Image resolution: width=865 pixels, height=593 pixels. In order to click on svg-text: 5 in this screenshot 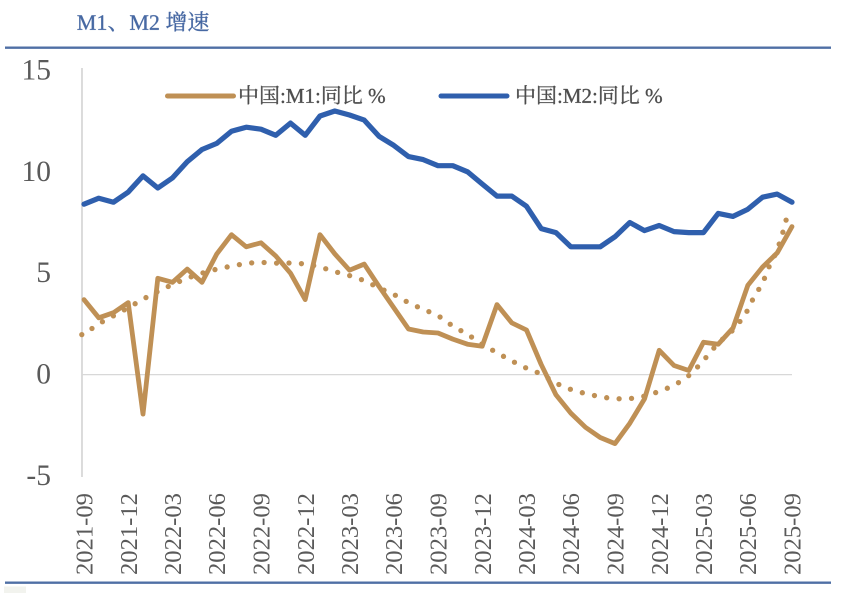, I will do `click(43, 273)`.